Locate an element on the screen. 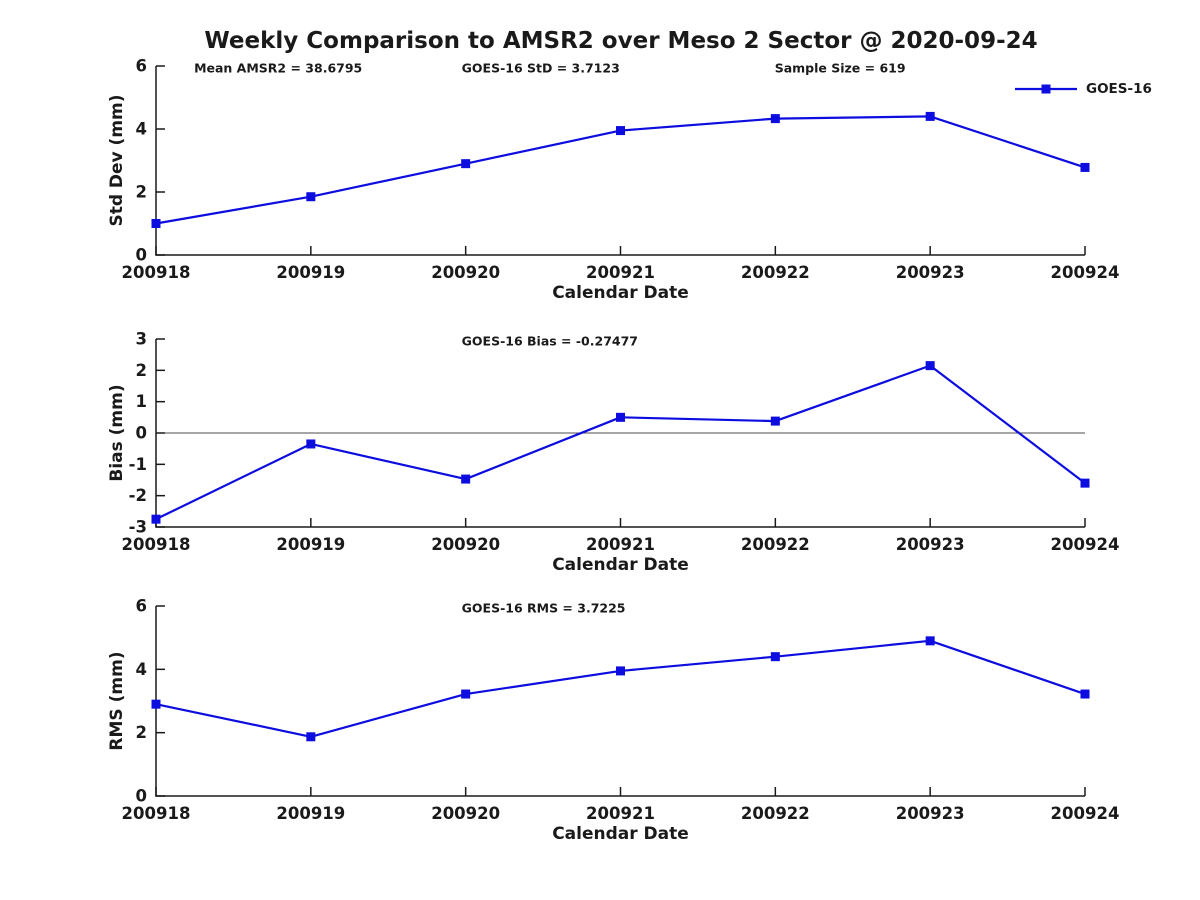 Image resolution: width=1200 pixels, height=900 pixels. annotation-text: GOES-16 RMS = 3.7225 is located at coordinates (544, 608).